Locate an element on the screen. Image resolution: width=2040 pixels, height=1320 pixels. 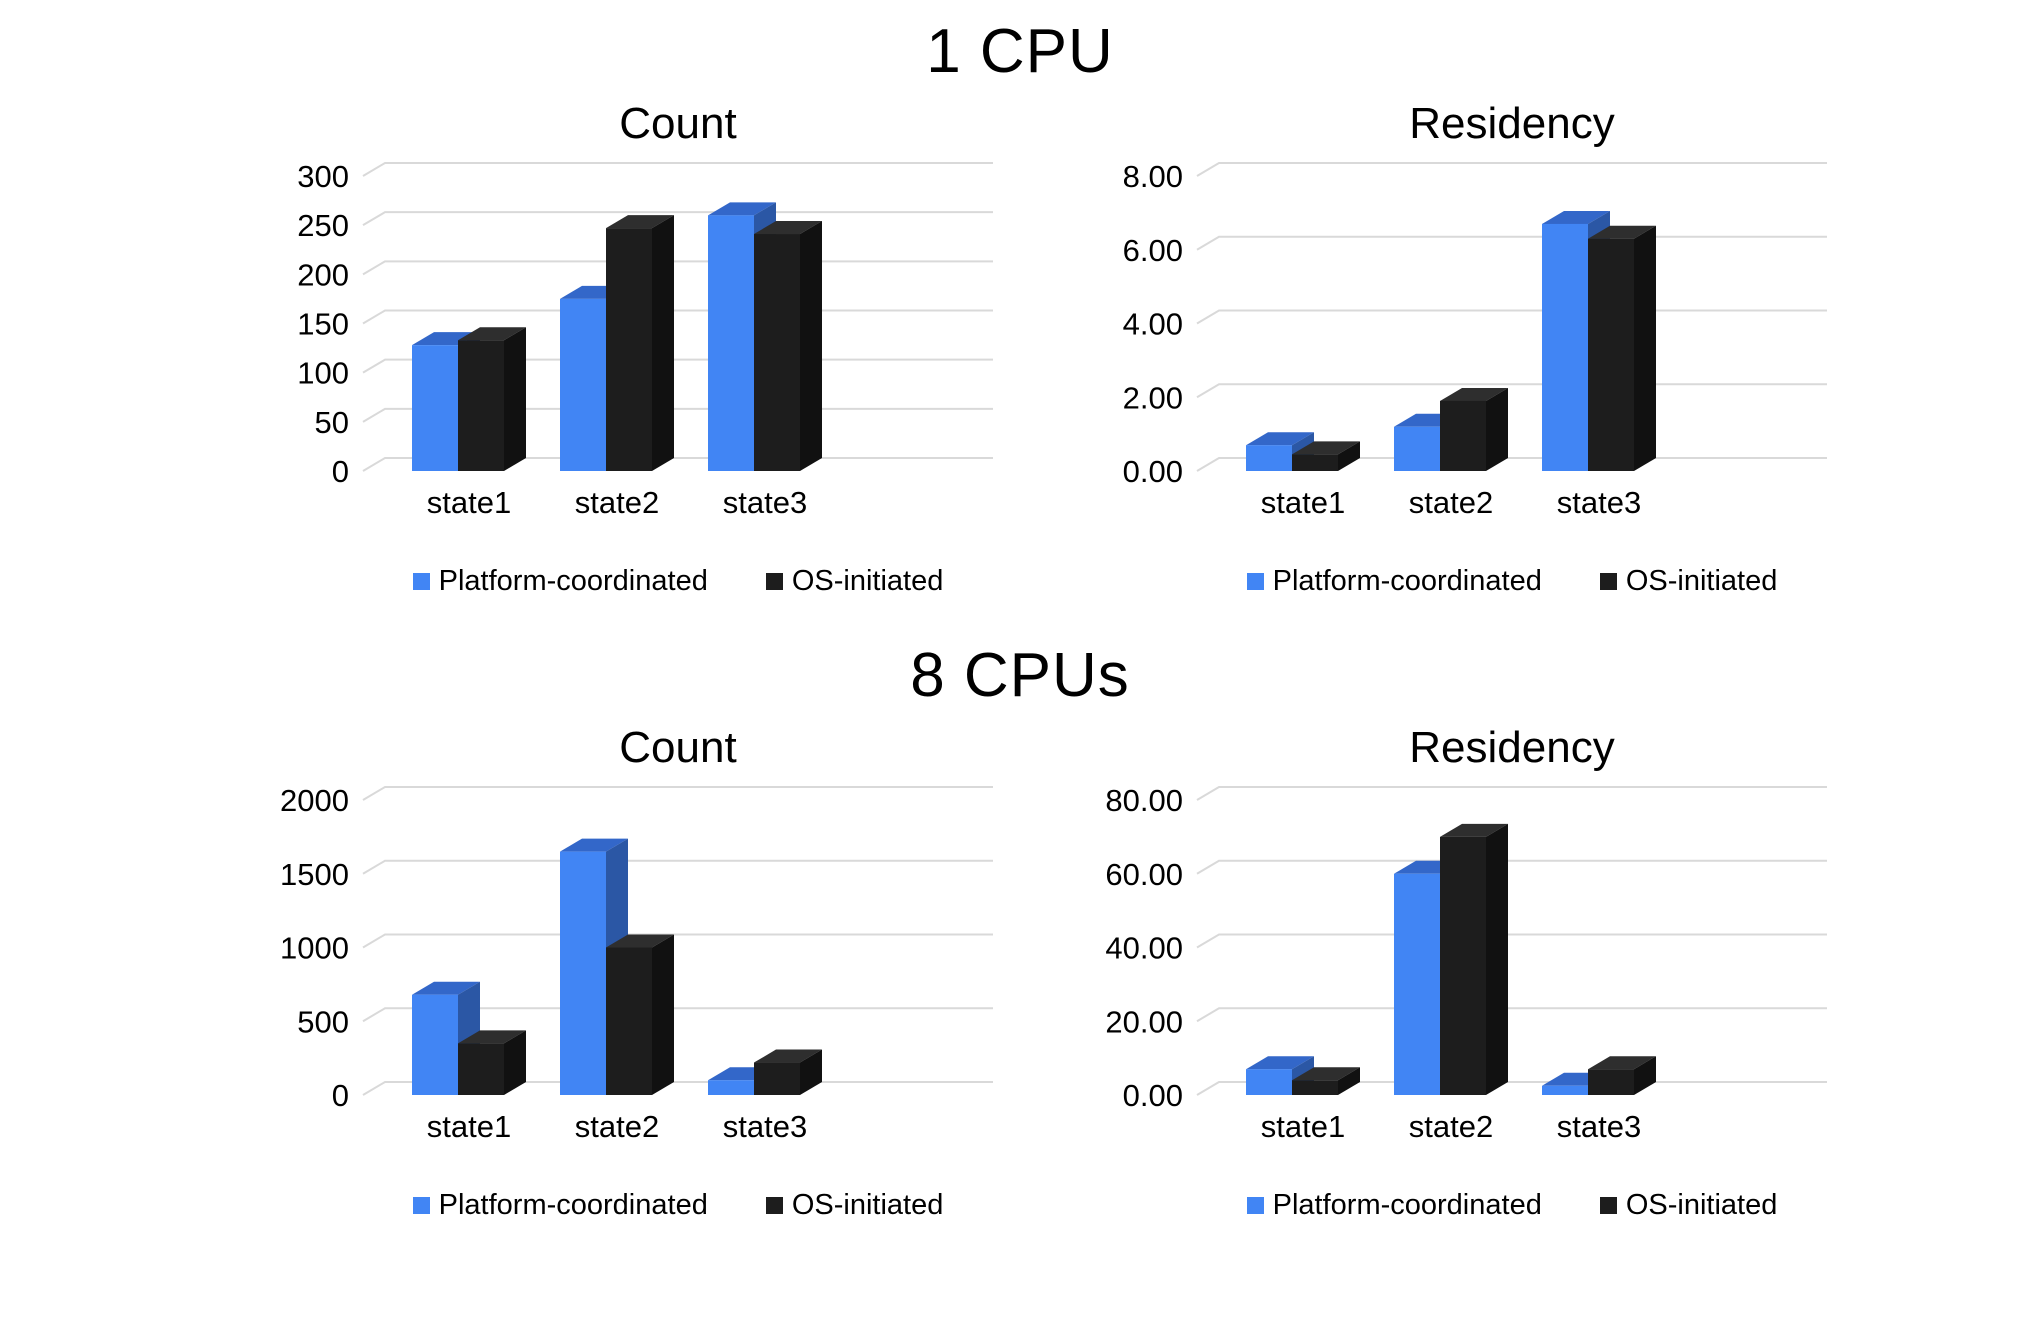
bar-chart-canvas-1cpu-count: 0 50 100 150 200 250 300 state1 state2 state3 is located at coordinates (645, 339).